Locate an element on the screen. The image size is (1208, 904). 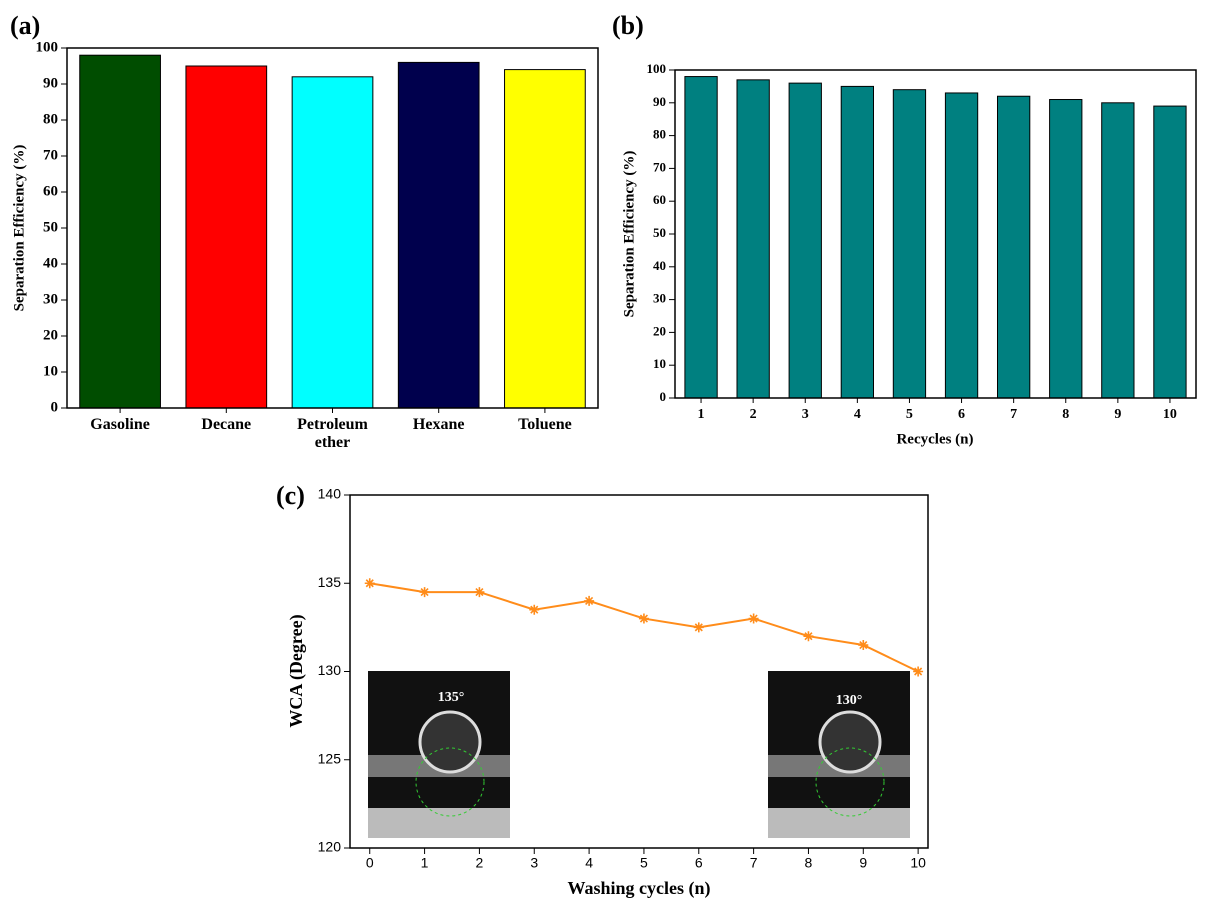
x-tick-label: 0 is located at coordinates (370, 863).